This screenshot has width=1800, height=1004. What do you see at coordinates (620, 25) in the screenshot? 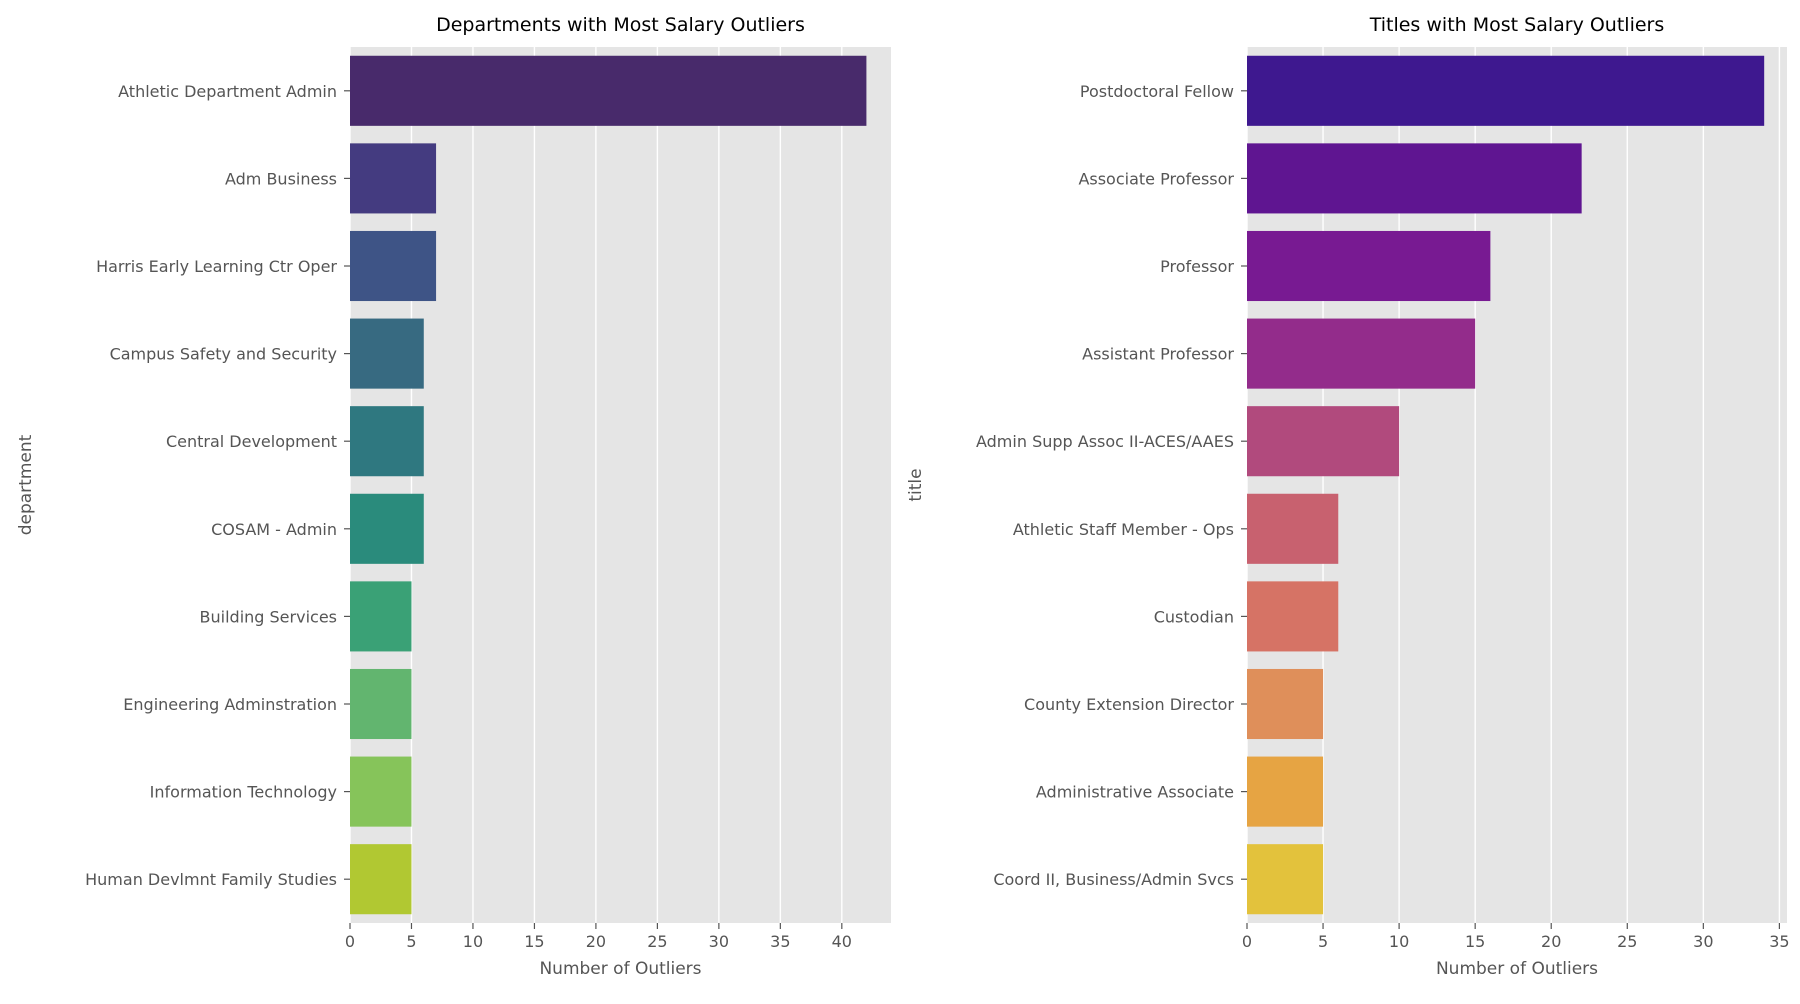
I see `chart-title: Departments with Most Salary Outliers` at bounding box center [620, 25].